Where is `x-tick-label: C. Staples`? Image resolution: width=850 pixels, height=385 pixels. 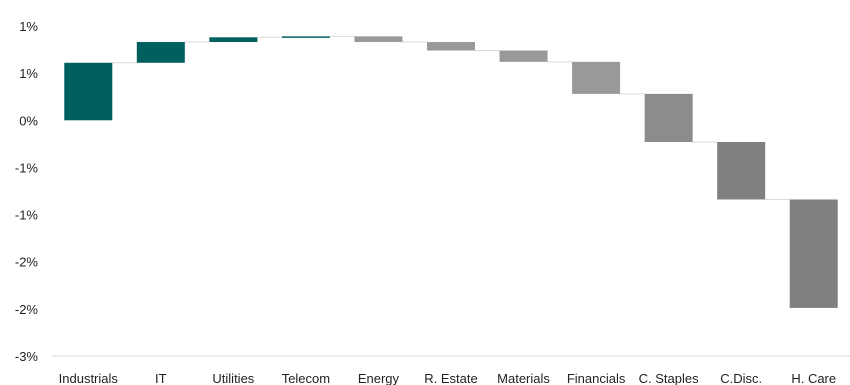 x-tick-label: C. Staples is located at coordinates (669, 378).